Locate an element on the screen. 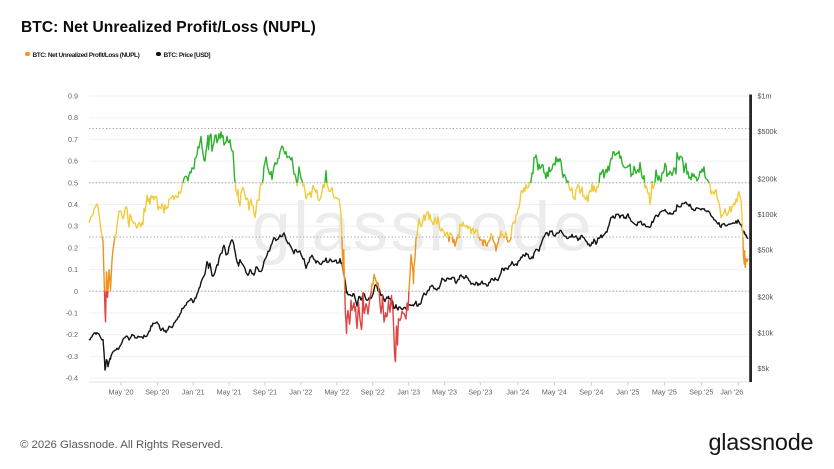  svg-text: $200k is located at coordinates (768, 178).